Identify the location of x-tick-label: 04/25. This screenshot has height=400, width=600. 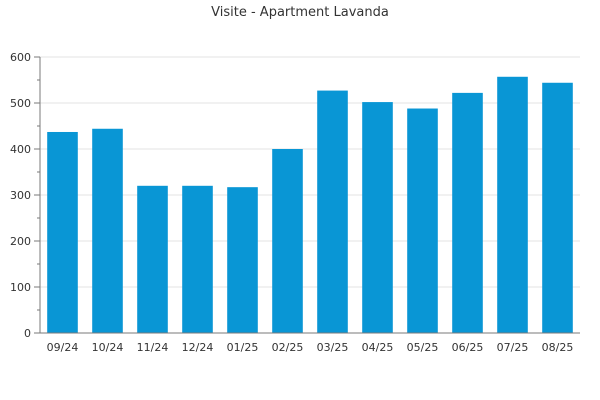
(378, 347).